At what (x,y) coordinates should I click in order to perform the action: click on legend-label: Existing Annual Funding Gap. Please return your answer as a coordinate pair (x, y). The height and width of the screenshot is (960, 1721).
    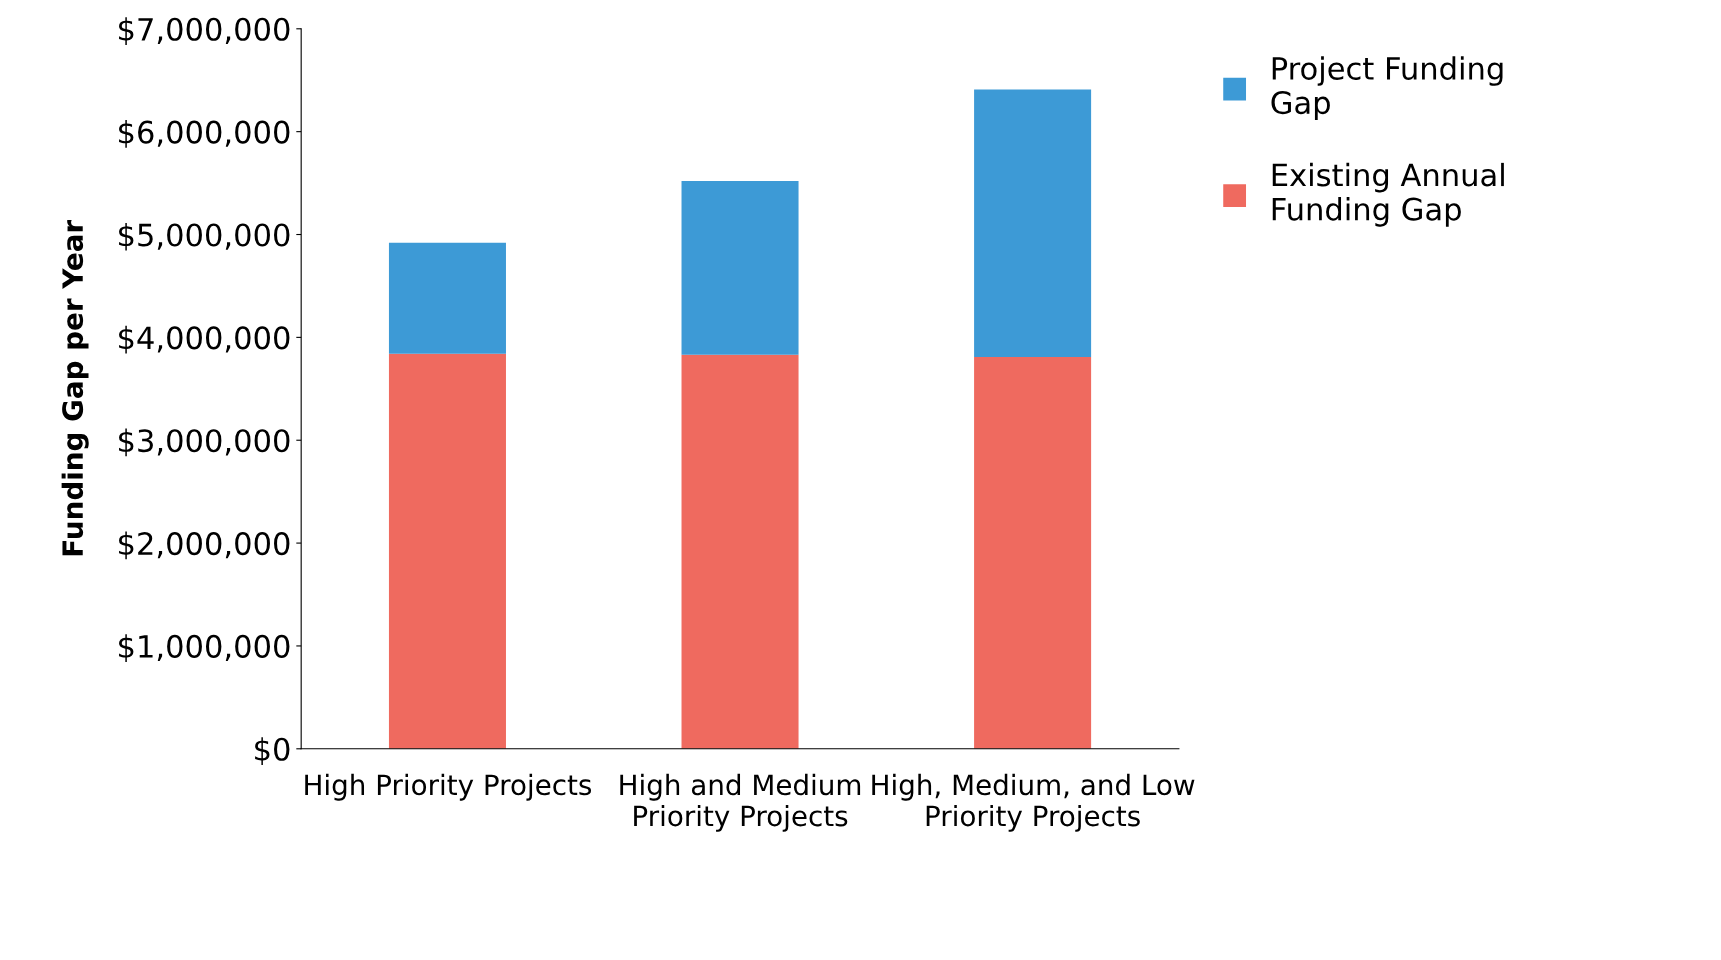
    Looking at the image, I should click on (1388, 194).